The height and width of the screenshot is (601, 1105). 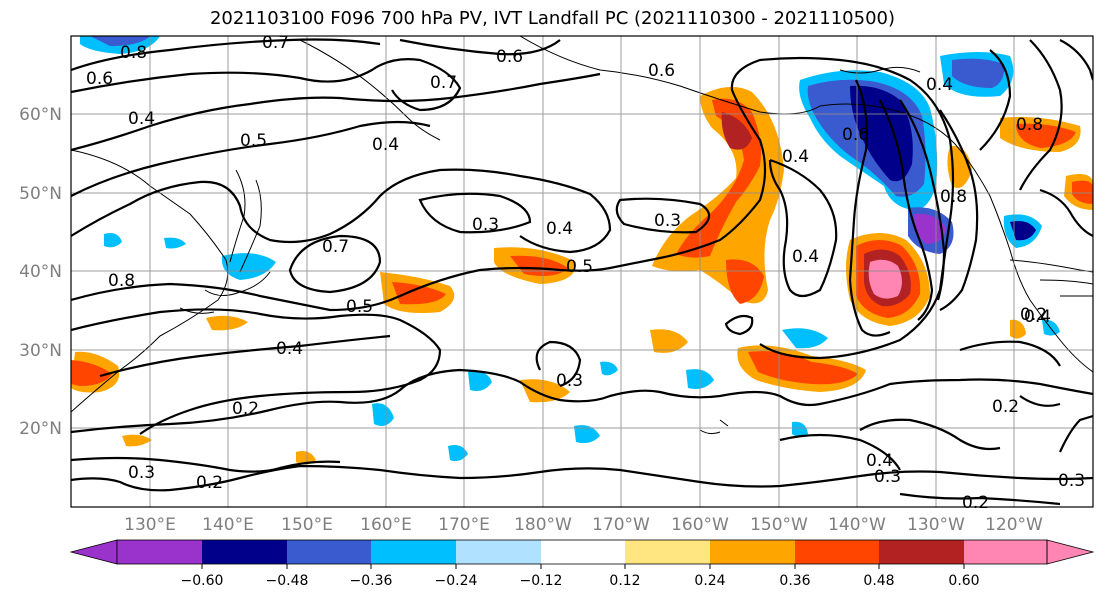 What do you see at coordinates (779, 525) in the screenshot?
I see `lon-label: 150°W` at bounding box center [779, 525].